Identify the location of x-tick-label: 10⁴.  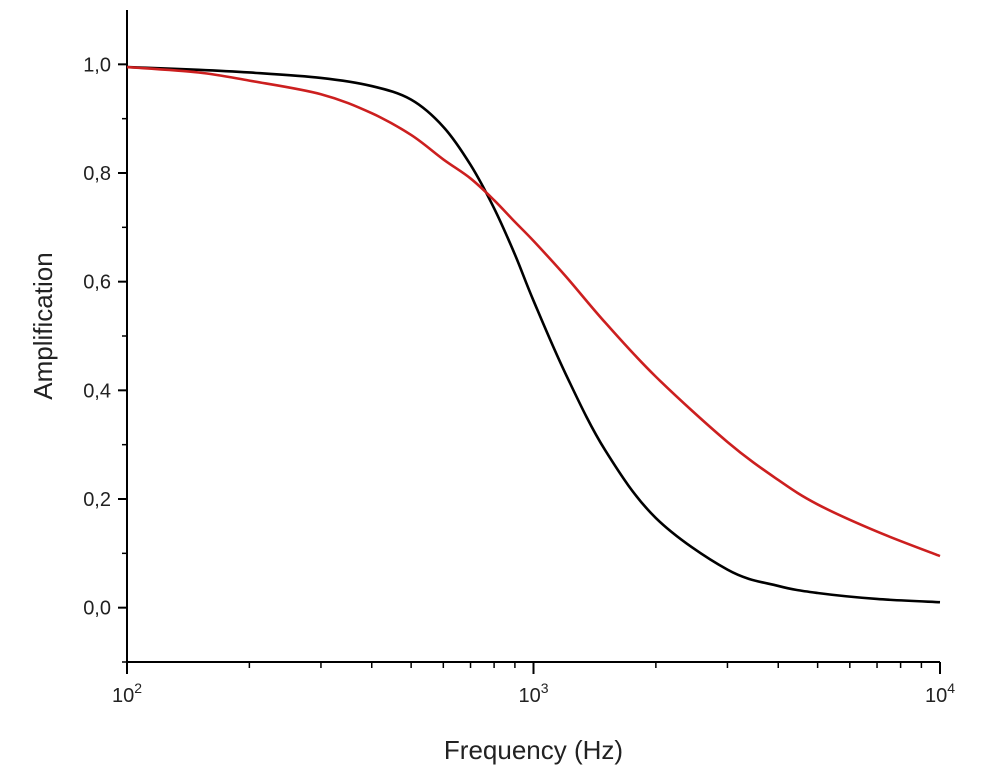
(940, 693).